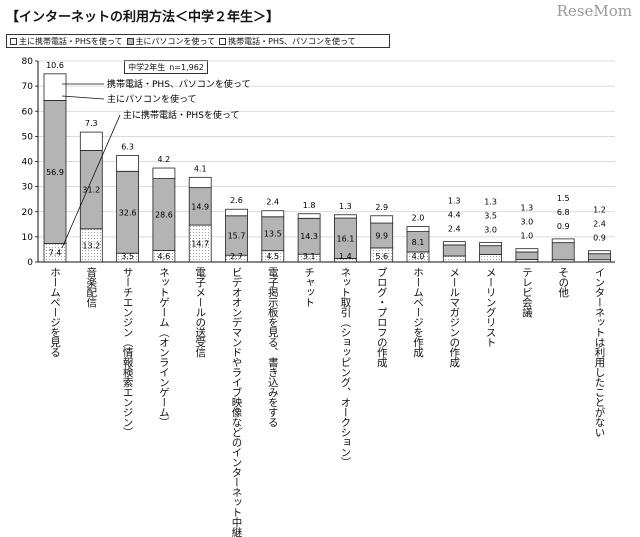  Describe the element at coordinates (91, 190) in the screenshot. I see `data-label-pc: 31.2` at that location.